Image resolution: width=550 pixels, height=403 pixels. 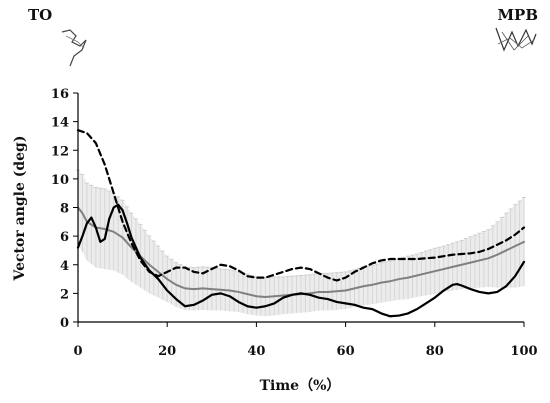 I want to click on right-corner-label: MPB, so click(x=517, y=15).